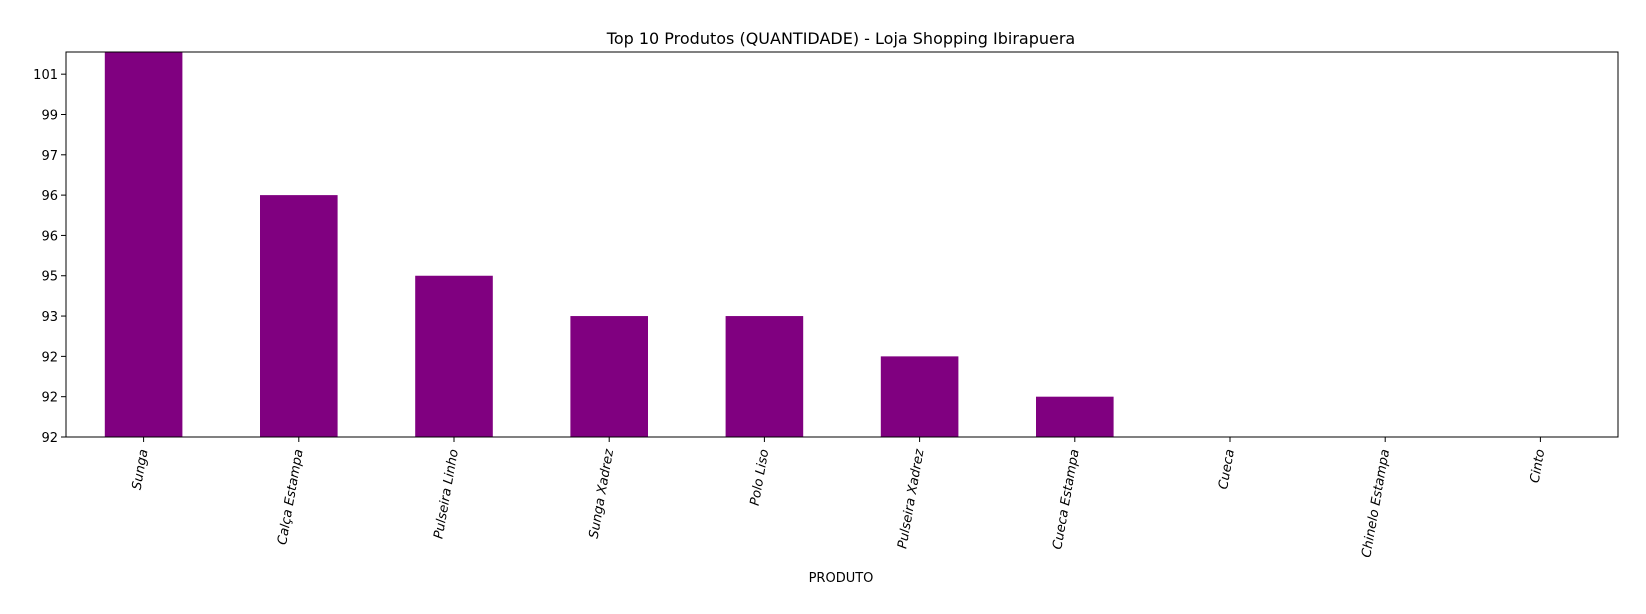  Describe the element at coordinates (49, 317) in the screenshot. I see `y-tick-label: 93` at that location.